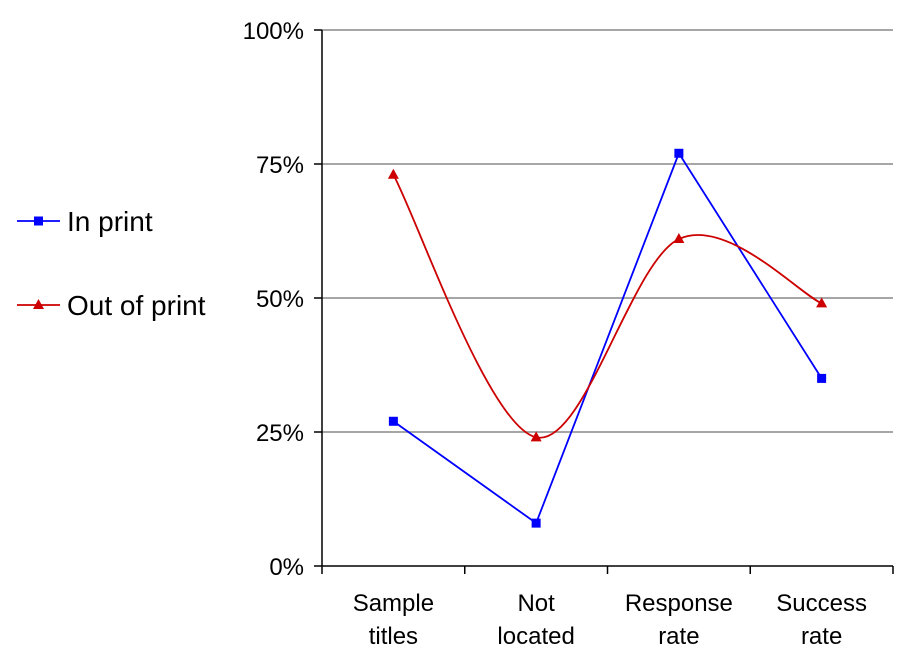 The height and width of the screenshot is (668, 905). Describe the element at coordinates (110, 221) in the screenshot. I see `legend-label: In print` at that location.